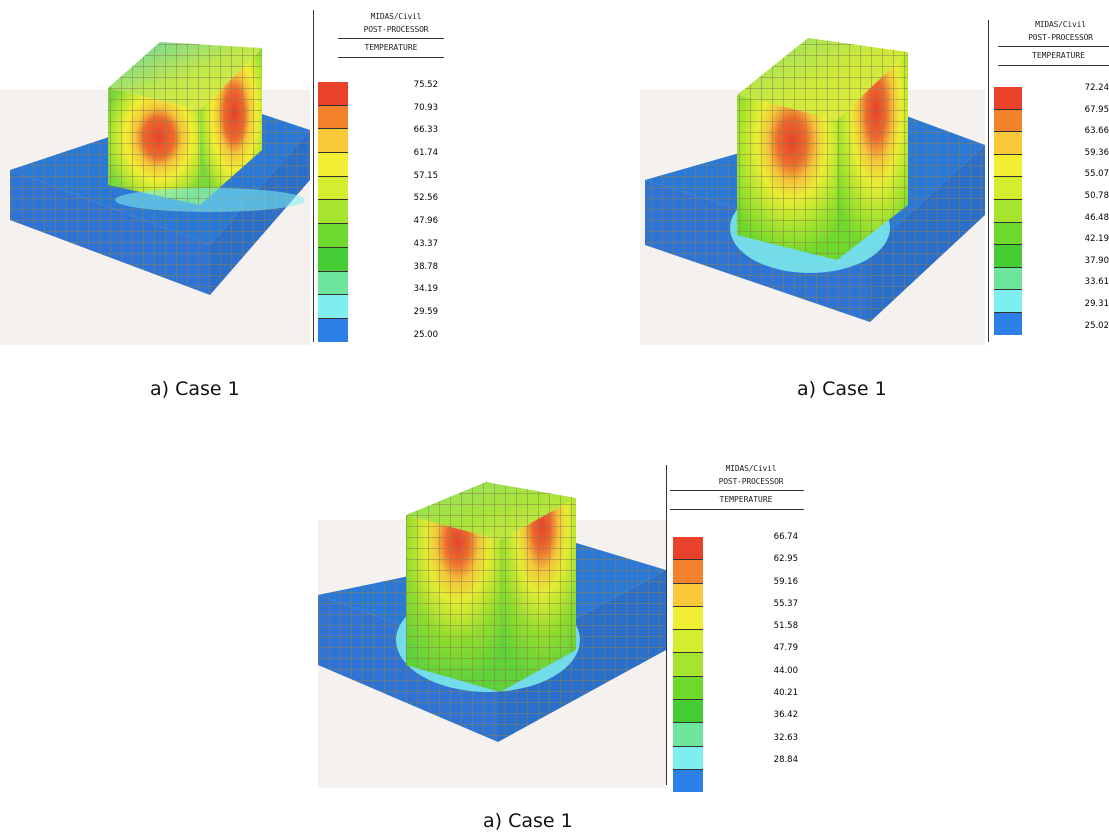 Image resolution: width=1109 pixels, height=835 pixels. Describe the element at coordinates (785, 581) in the screenshot. I see `legend-value: 59.16` at that location.